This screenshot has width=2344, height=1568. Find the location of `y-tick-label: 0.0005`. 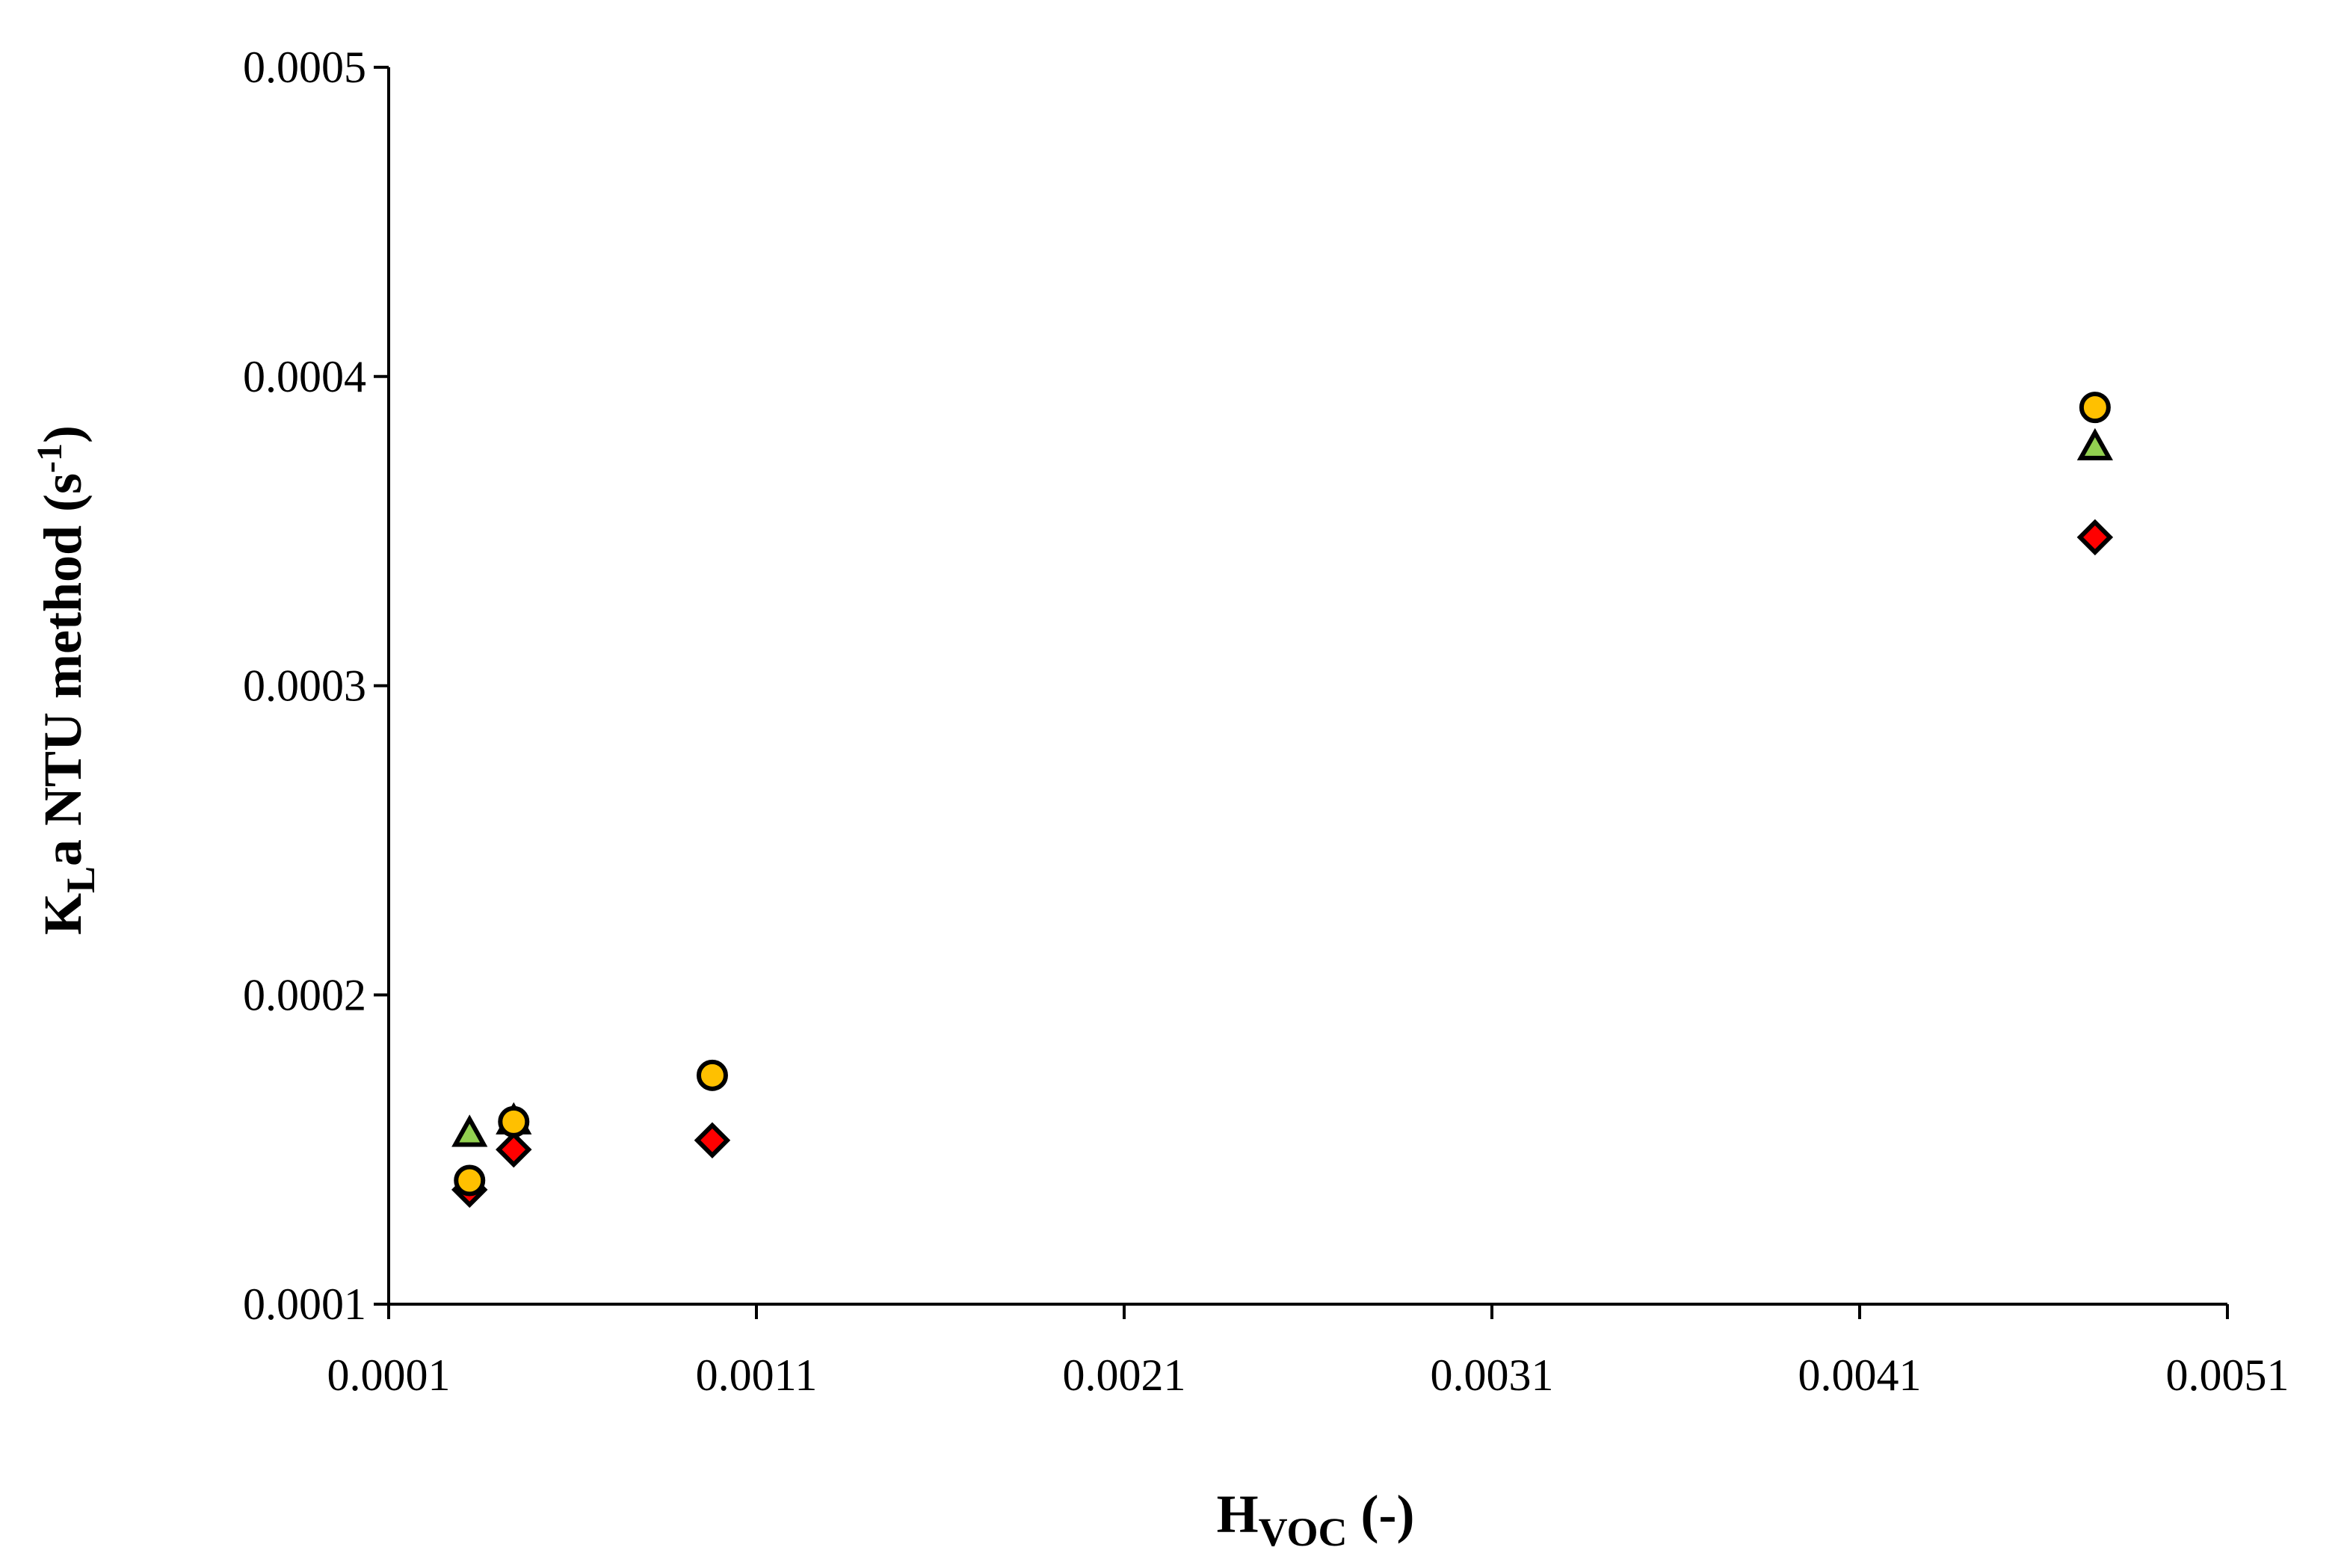

y-tick-label: 0.0005 is located at coordinates (304, 67).